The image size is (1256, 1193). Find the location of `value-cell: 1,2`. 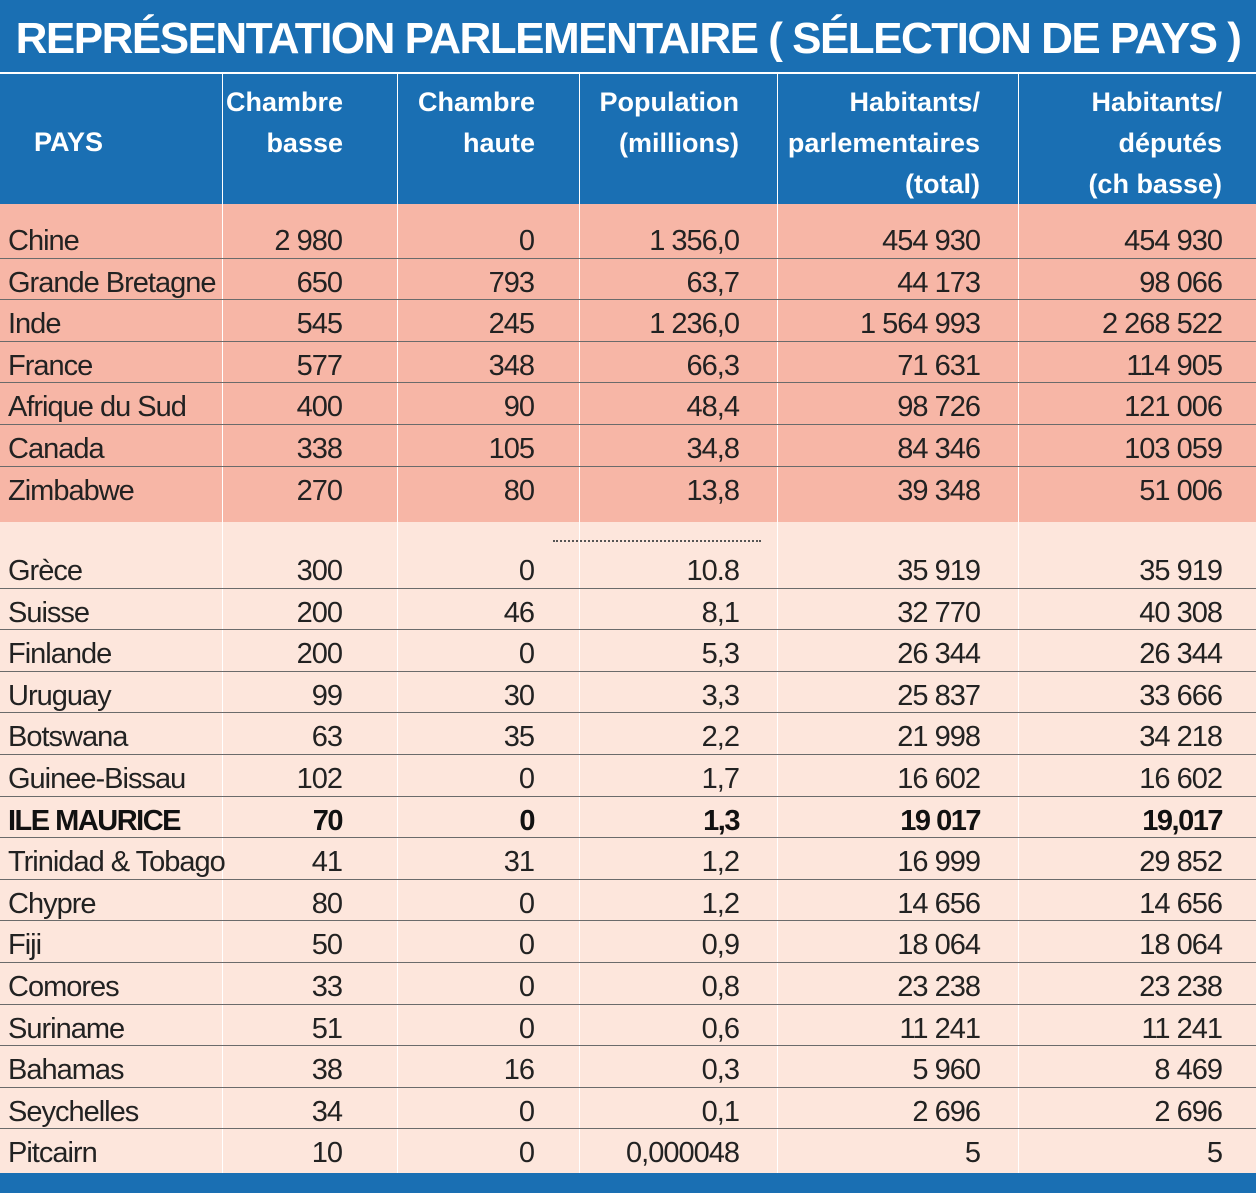

value-cell: 1,2 is located at coordinates (720, 862).